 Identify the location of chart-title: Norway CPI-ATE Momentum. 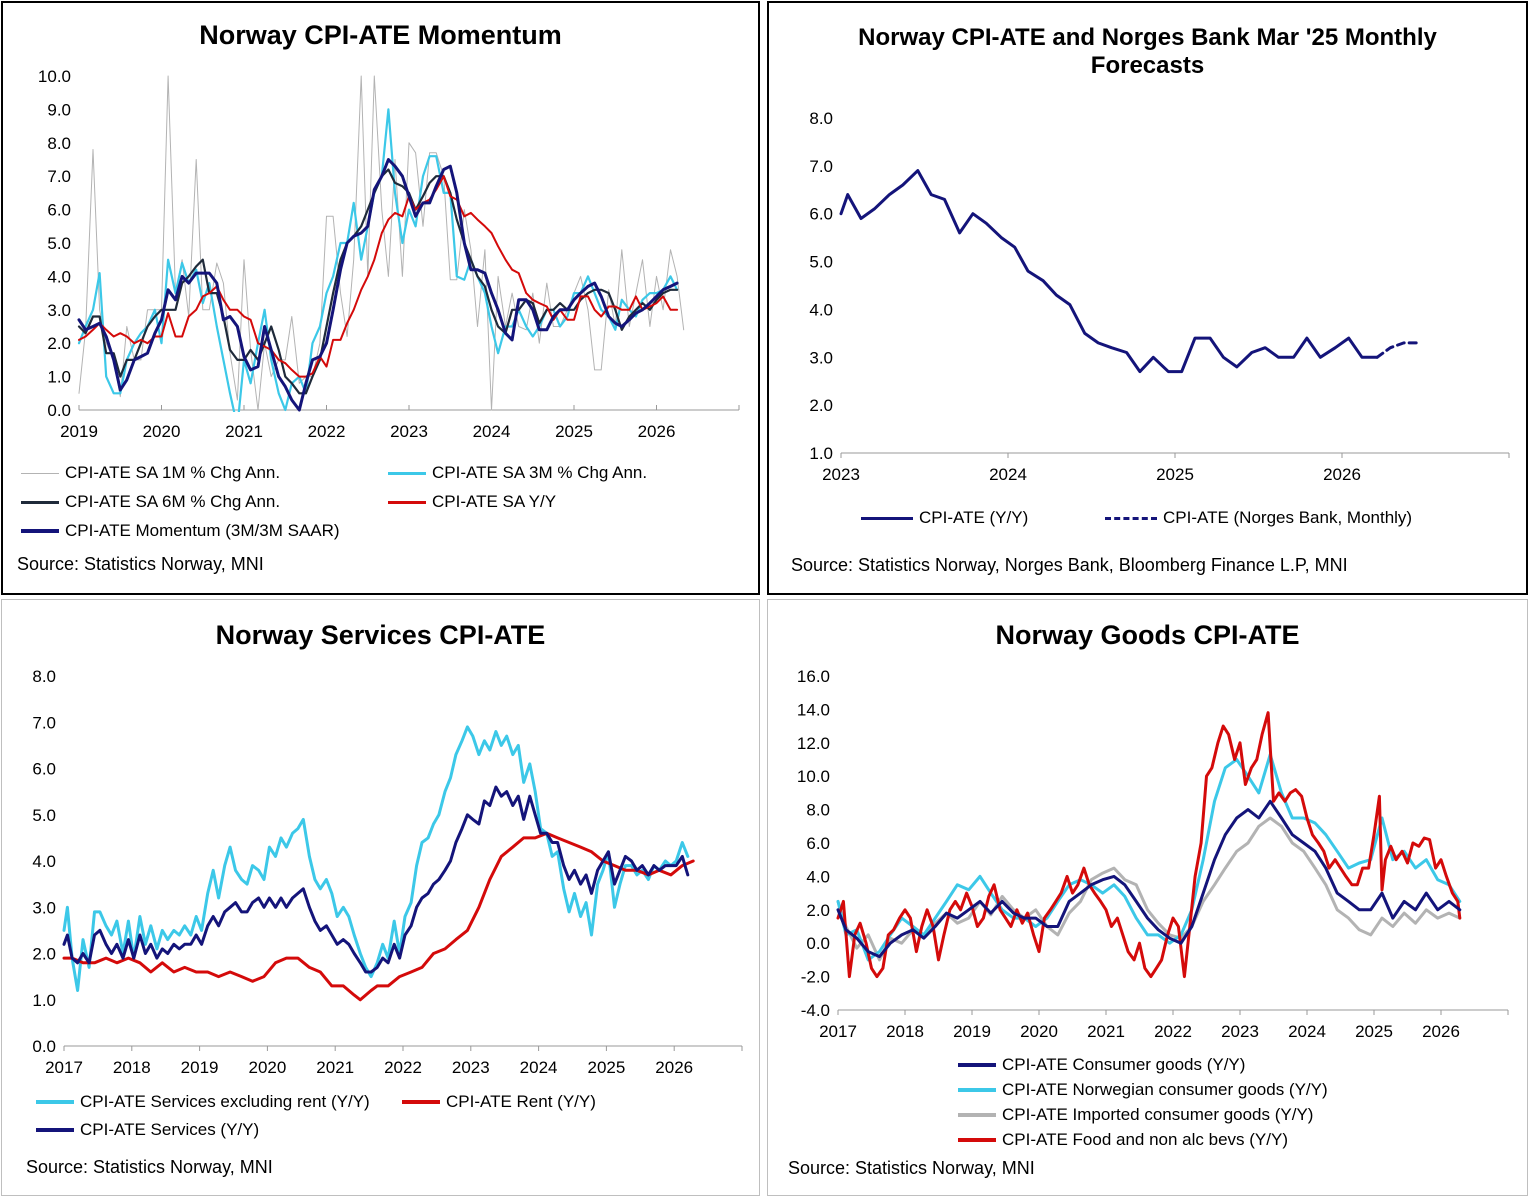
(380, 35).